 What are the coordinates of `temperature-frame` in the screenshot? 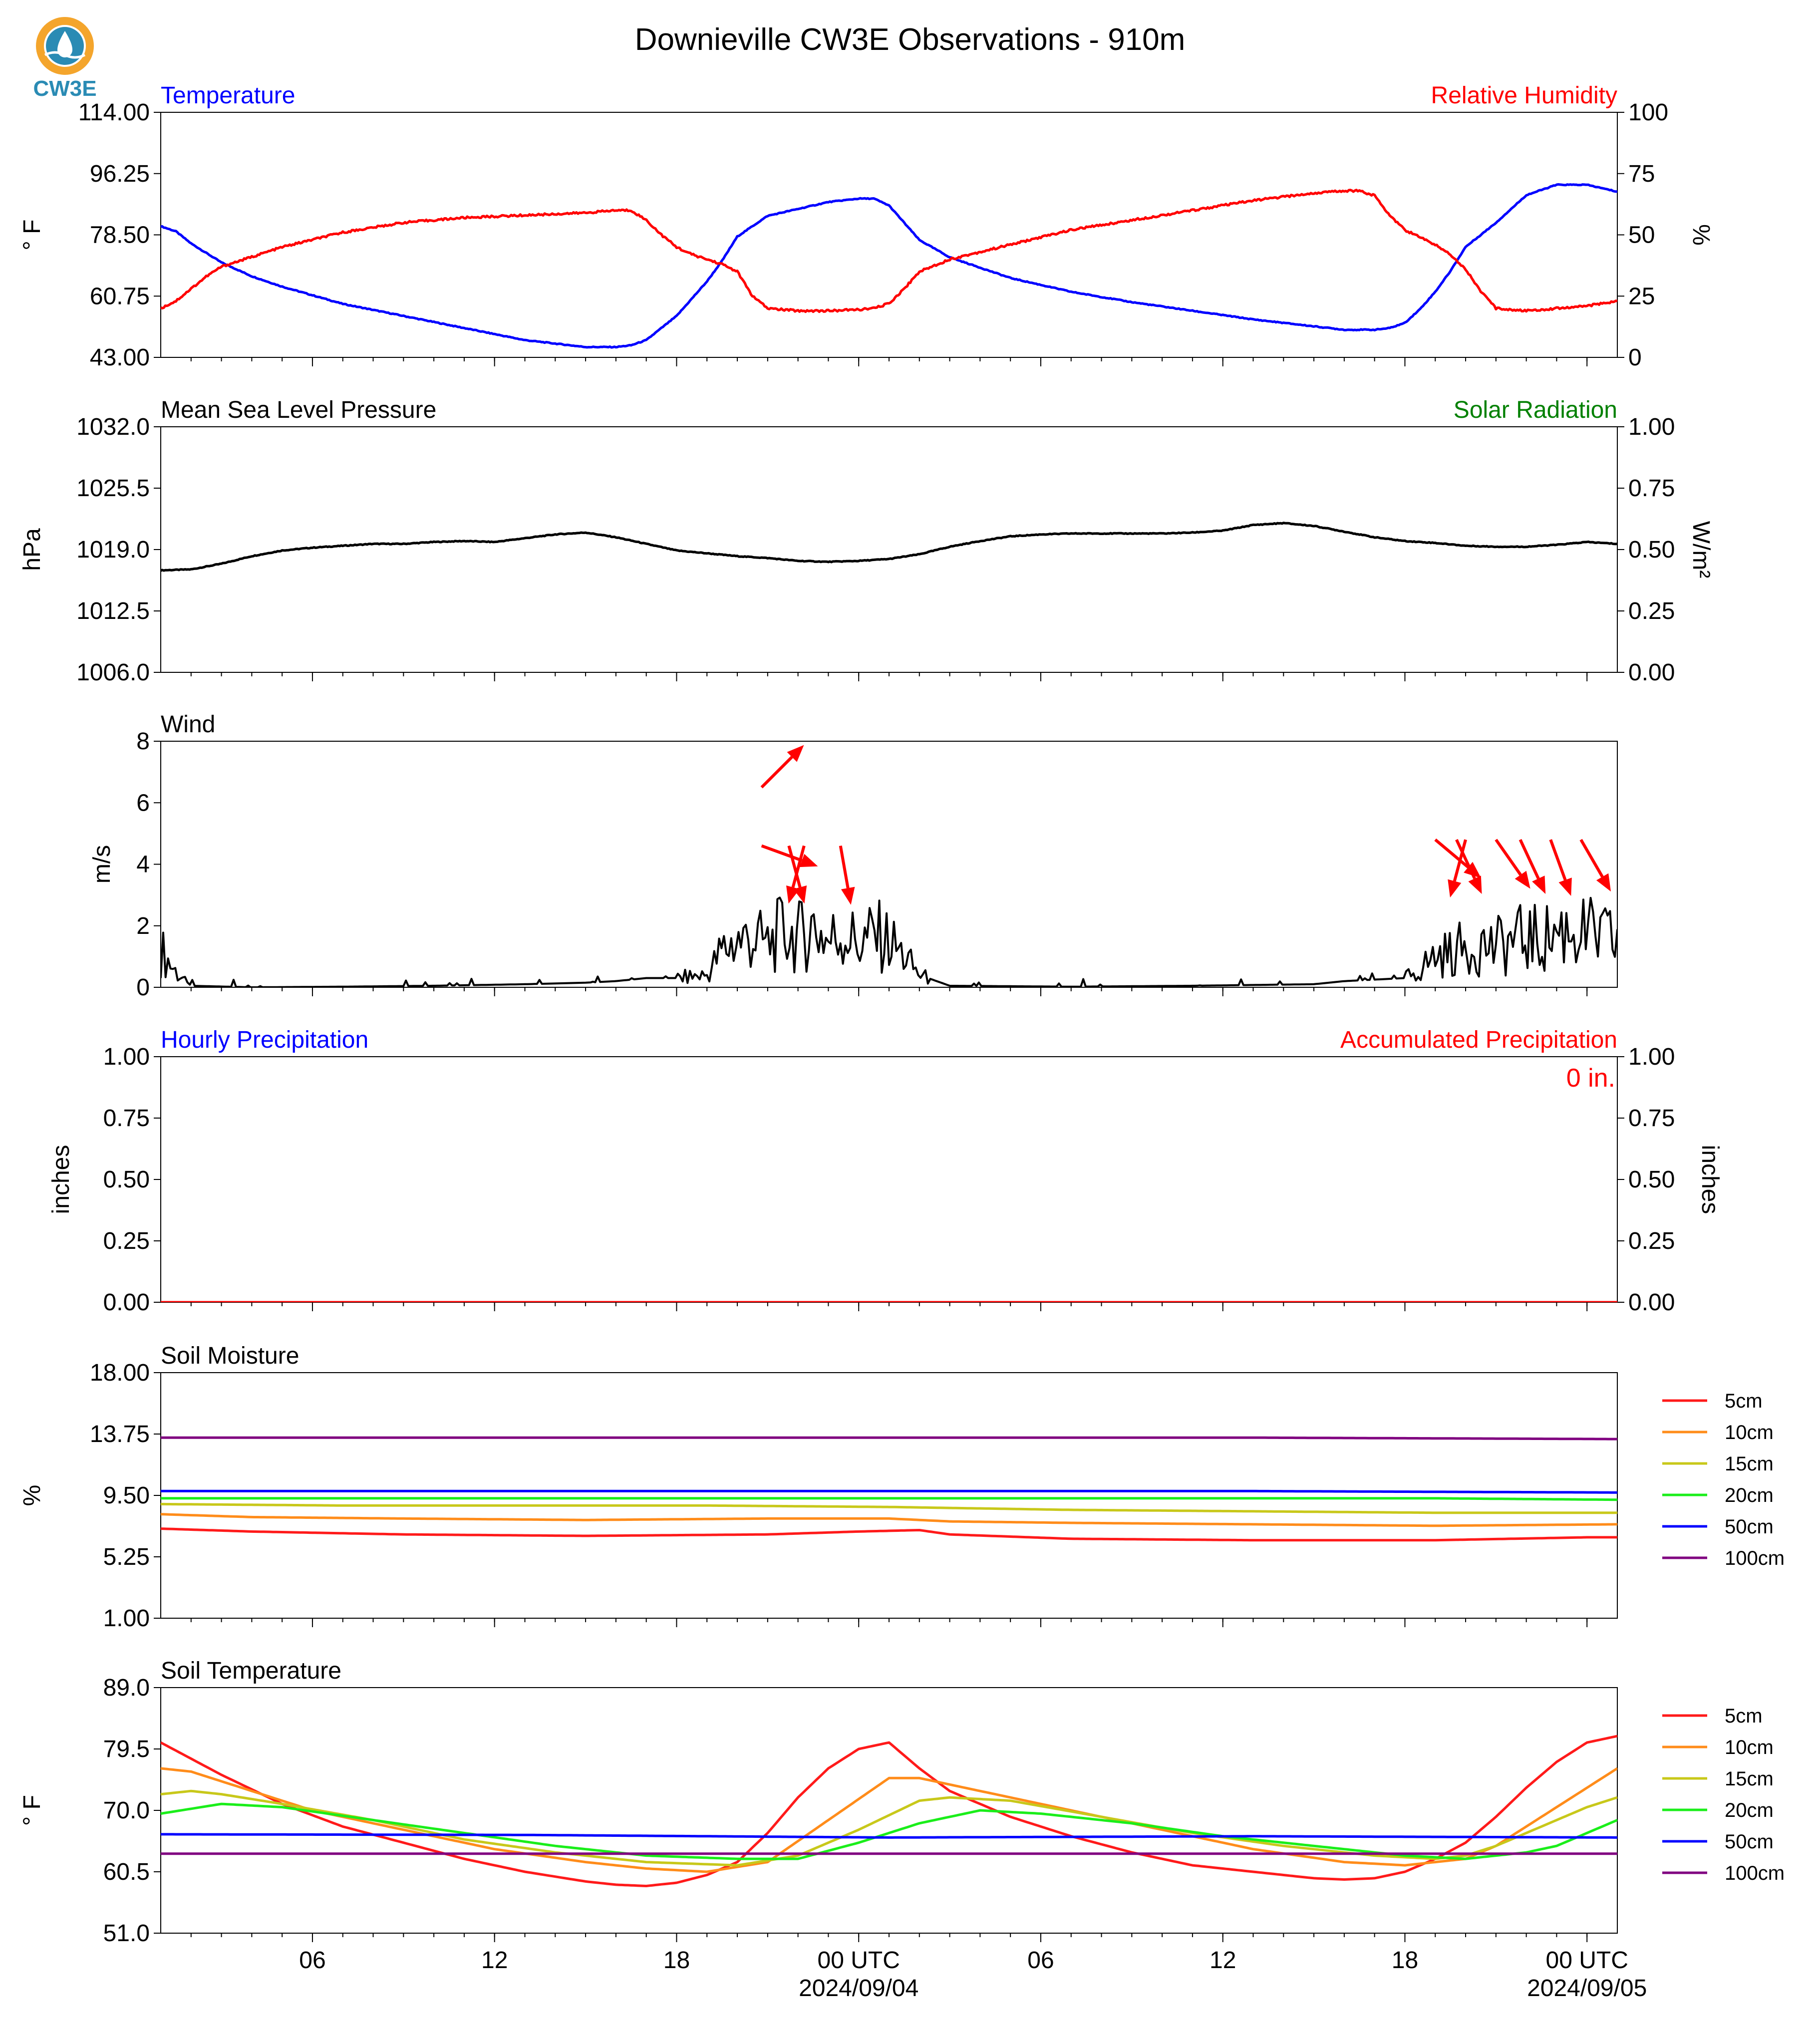 It's located at (889, 235).